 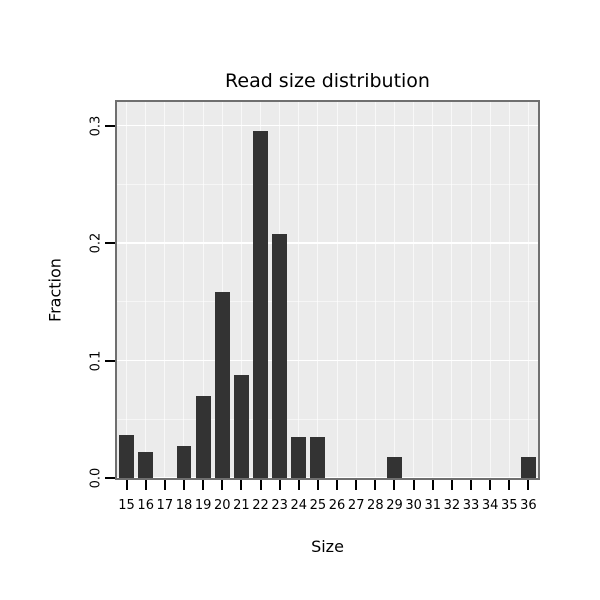 What do you see at coordinates (452, 505) in the screenshot?
I see `x-axis-tick-label: 32` at bounding box center [452, 505].